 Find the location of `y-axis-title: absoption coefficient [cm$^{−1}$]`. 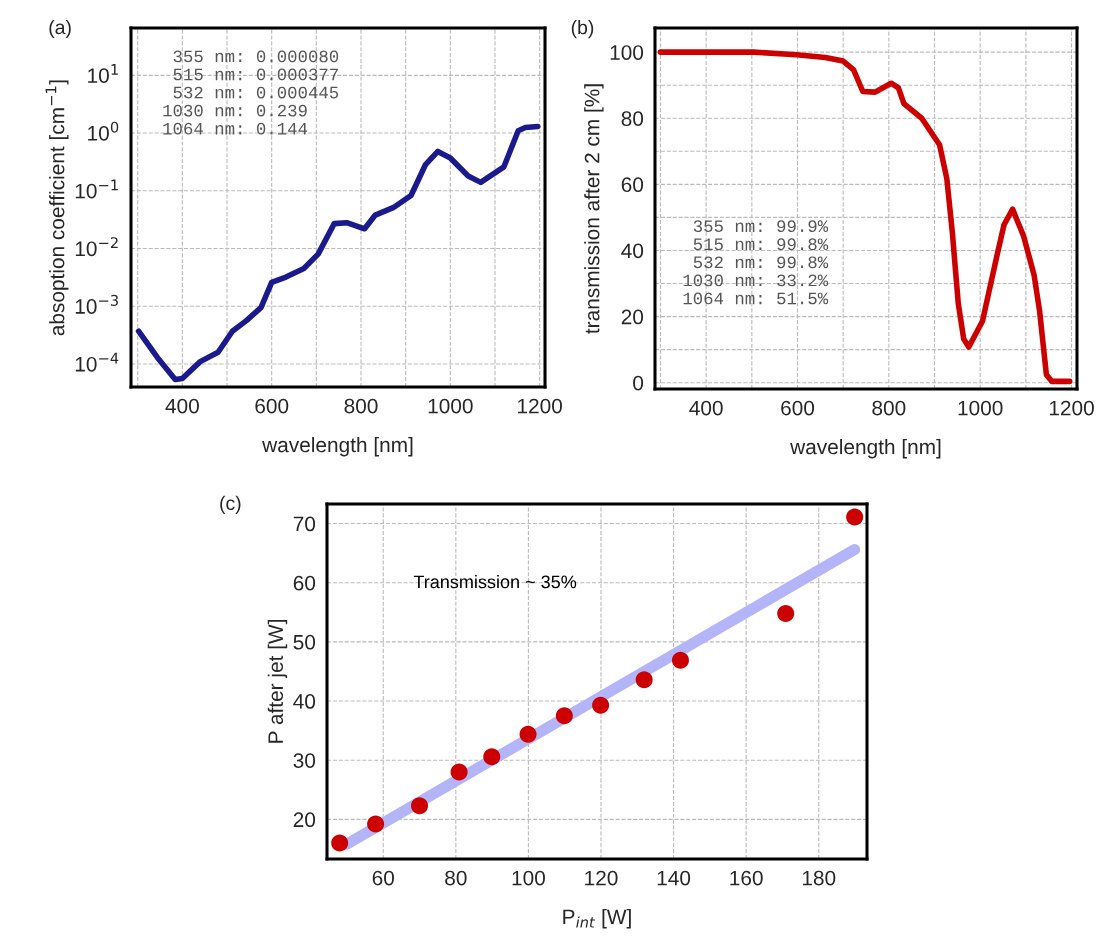

y-axis-title: absoption coefficient [cm$^{−1}$] is located at coordinates (57, 208).